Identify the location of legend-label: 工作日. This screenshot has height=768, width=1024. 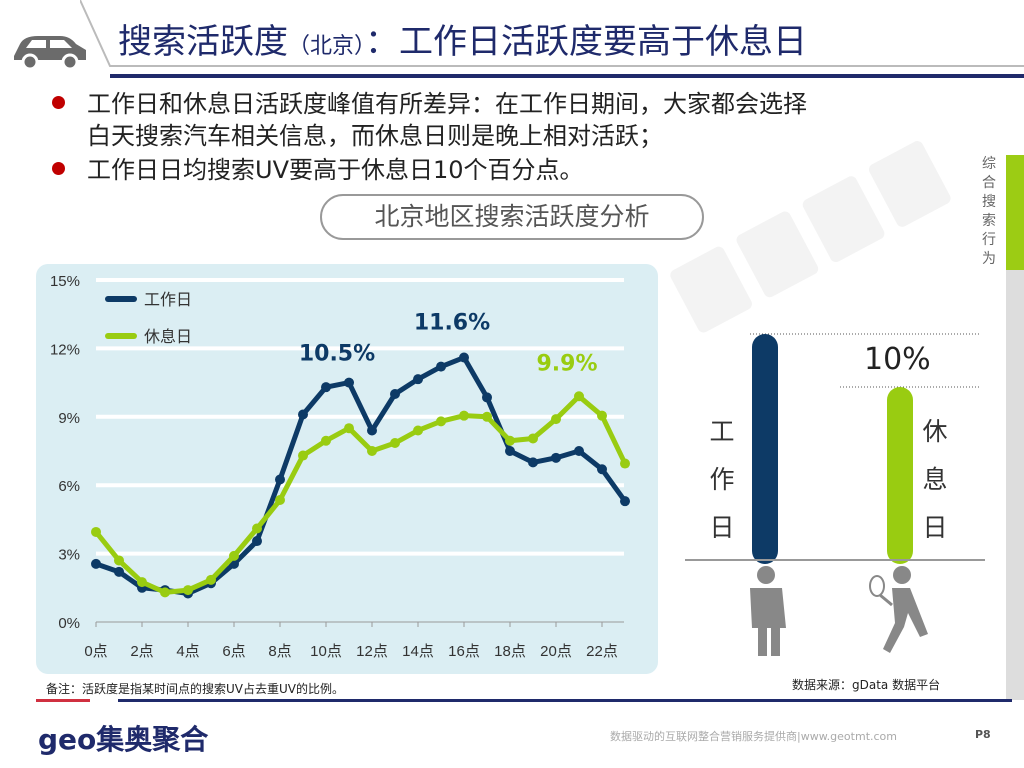
(168, 299).